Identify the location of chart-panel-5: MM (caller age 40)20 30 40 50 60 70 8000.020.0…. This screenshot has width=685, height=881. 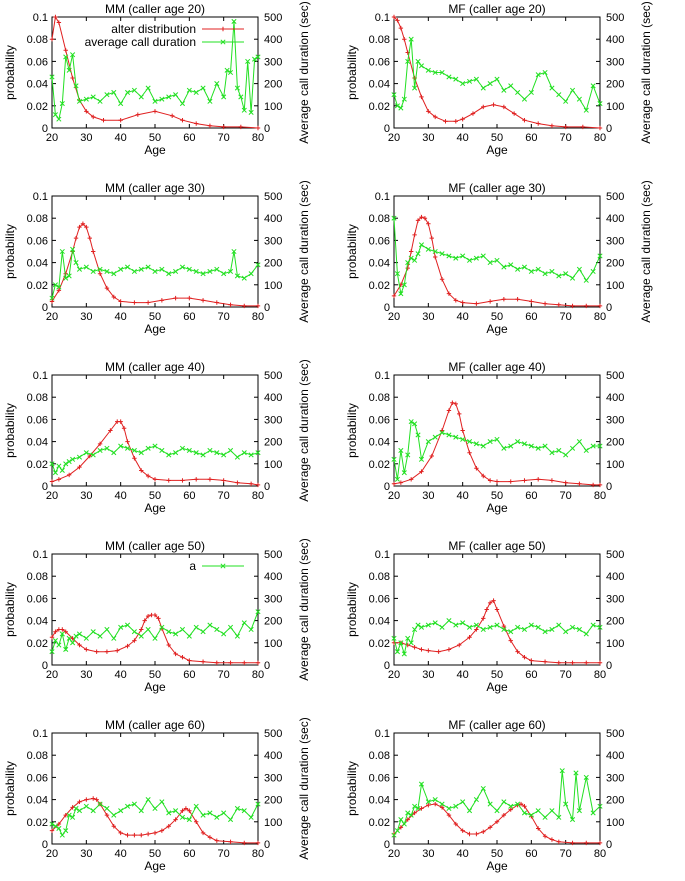
(157, 437).